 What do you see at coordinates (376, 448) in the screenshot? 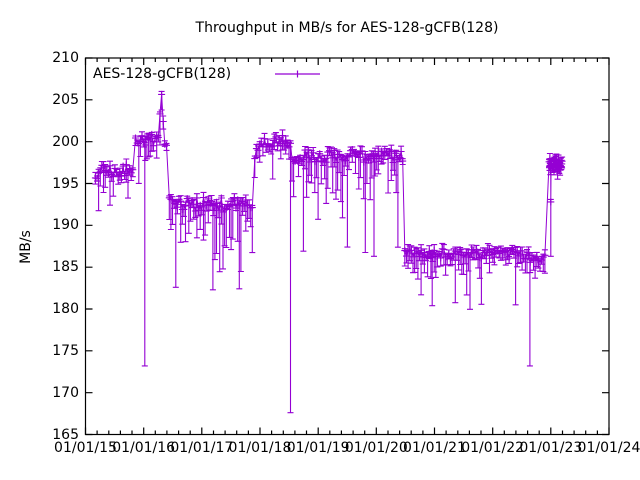
I see `x-axis-ticklabel: 01/01/20` at bounding box center [376, 448].